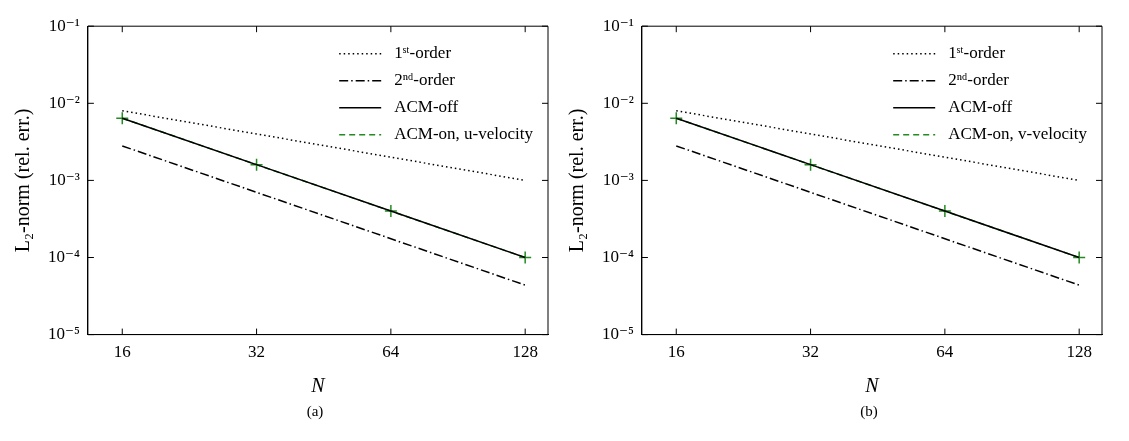  Describe the element at coordinates (1018, 134) in the screenshot. I see `legend-label: ACM-on, v-velocity` at that location.